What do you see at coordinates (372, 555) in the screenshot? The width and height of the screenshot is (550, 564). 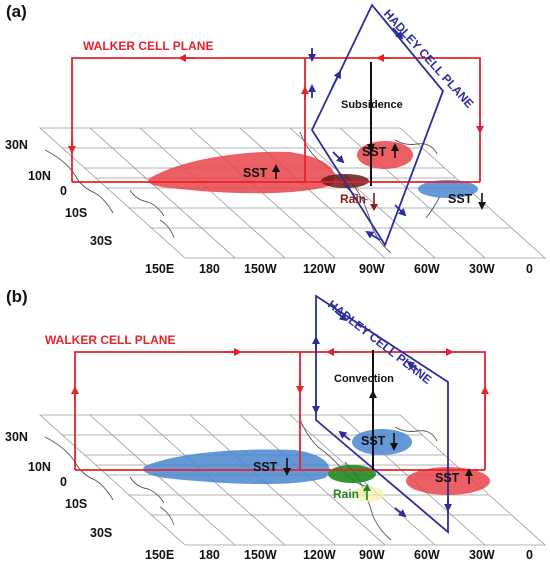 I see `panel-b-lon-90w: 90W` at bounding box center [372, 555].